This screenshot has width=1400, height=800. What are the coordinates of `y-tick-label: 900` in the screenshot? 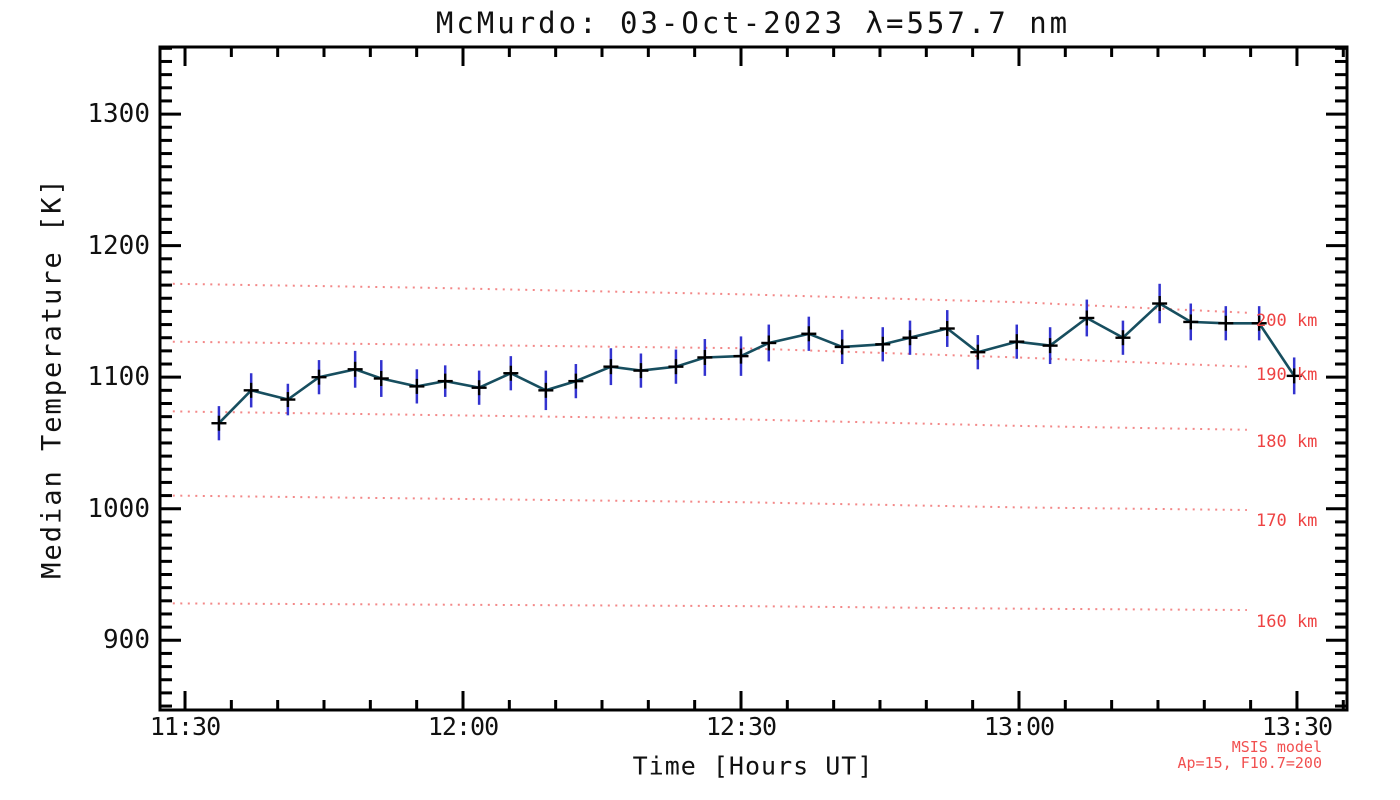 It's located at (126, 640).